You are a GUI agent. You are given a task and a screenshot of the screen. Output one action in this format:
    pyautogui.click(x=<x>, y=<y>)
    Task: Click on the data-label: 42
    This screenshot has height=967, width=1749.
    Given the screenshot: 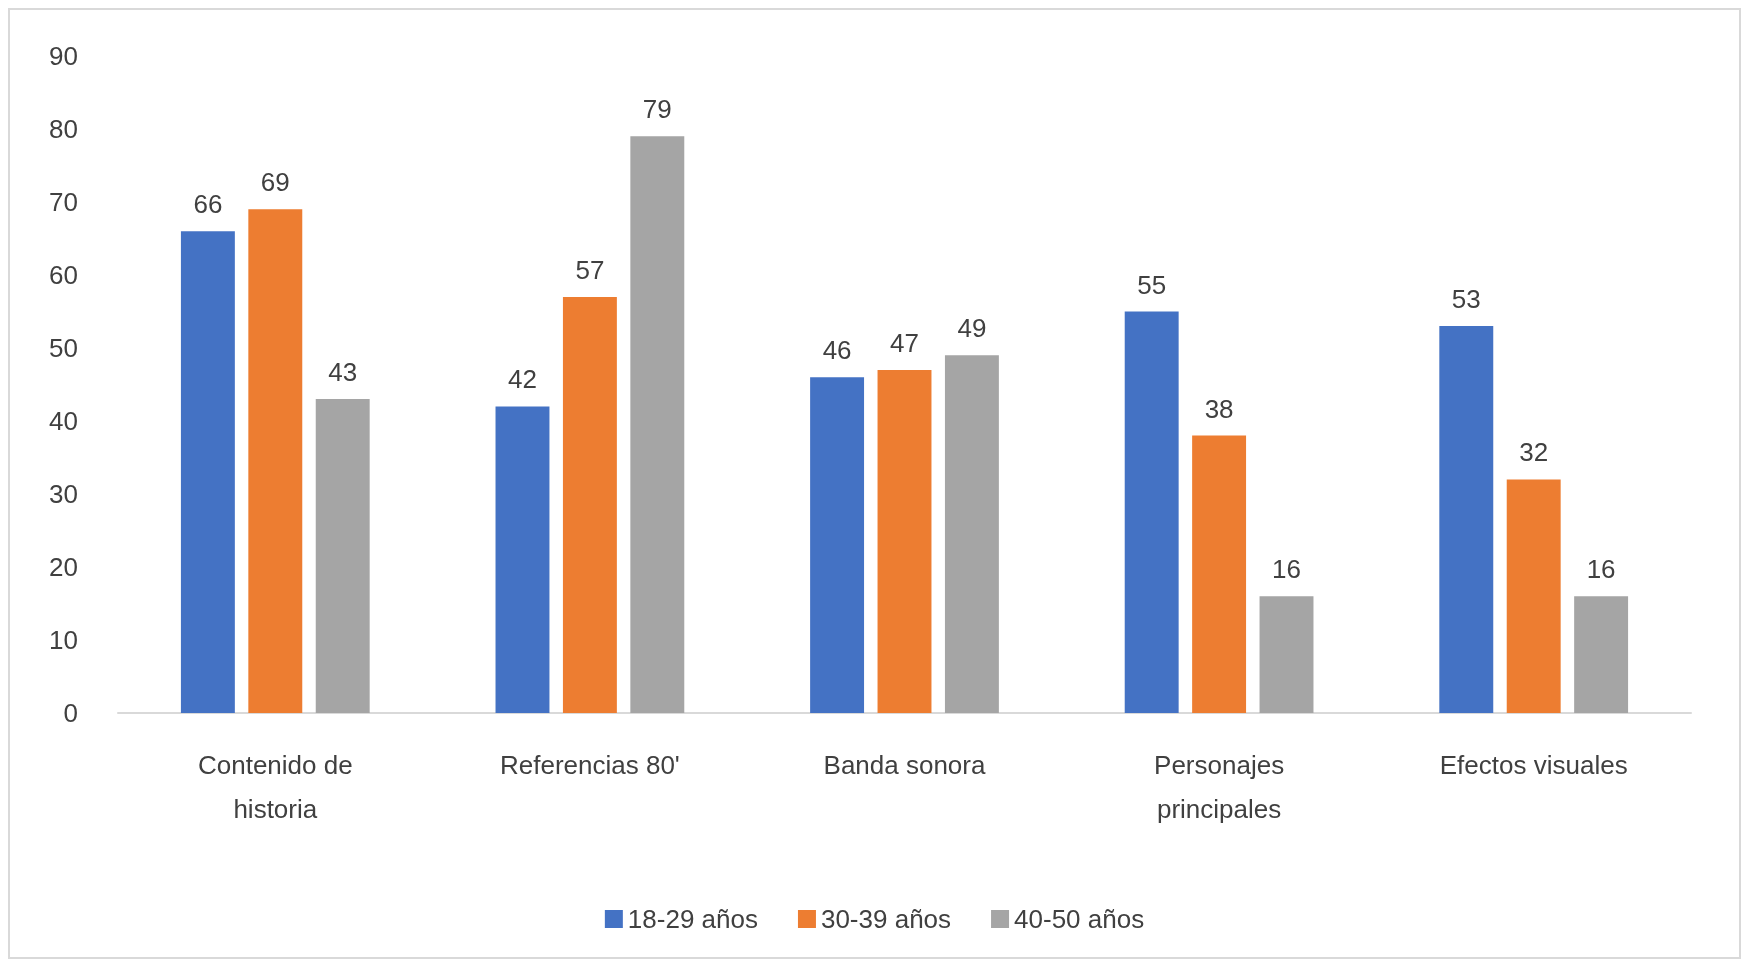 What is the action you would take?
    pyautogui.click(x=522, y=379)
    